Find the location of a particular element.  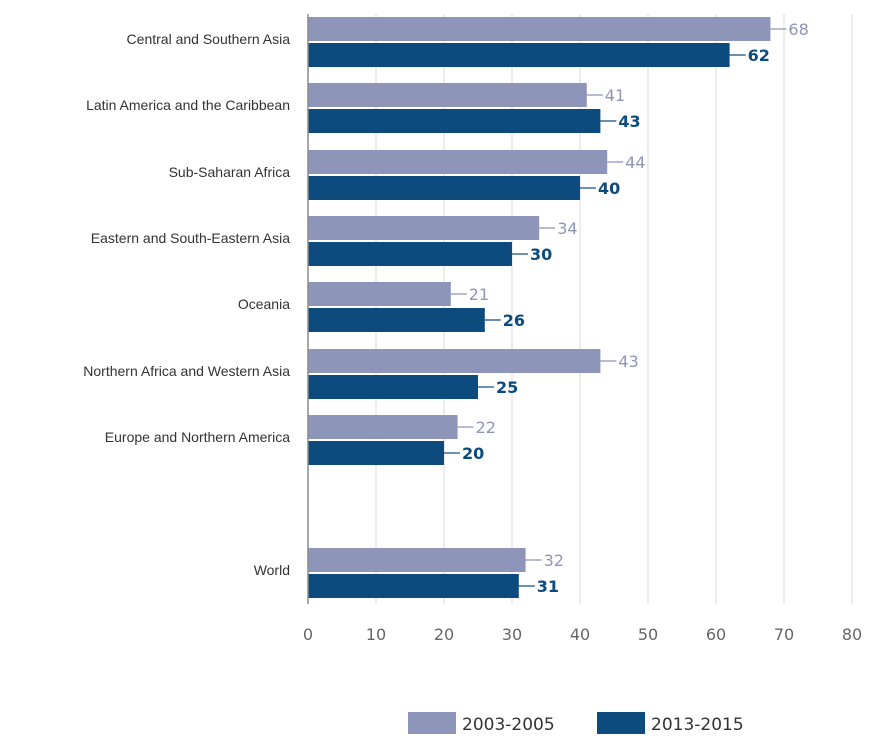

data-label: 62 is located at coordinates (759, 55).